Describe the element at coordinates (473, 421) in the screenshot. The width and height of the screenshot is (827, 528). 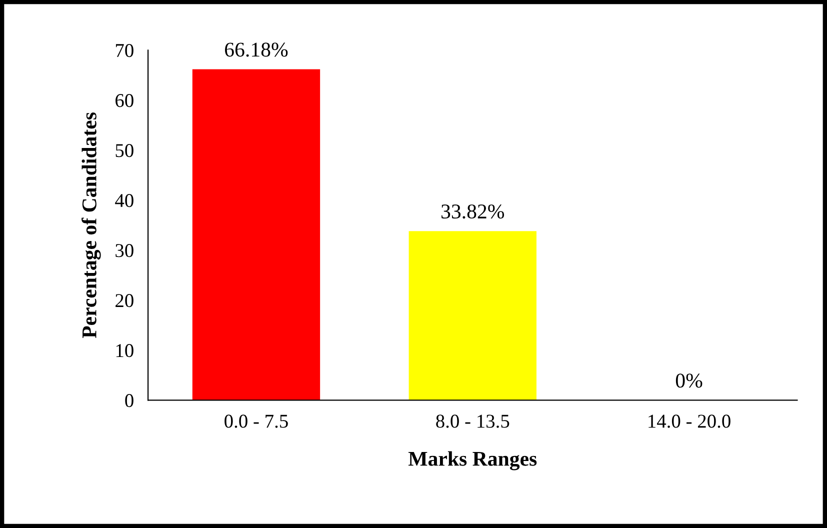
I see `x-tick-label: 8.0 - 13.5` at that location.